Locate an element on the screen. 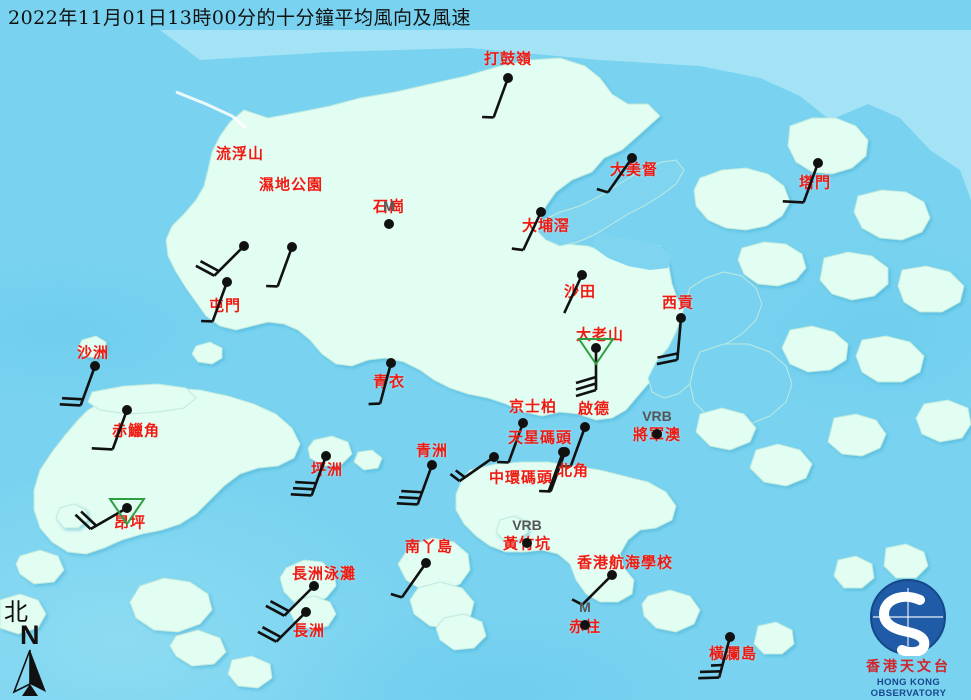 The image size is (971, 700). station-label: 濕地公園 is located at coordinates (291, 184).